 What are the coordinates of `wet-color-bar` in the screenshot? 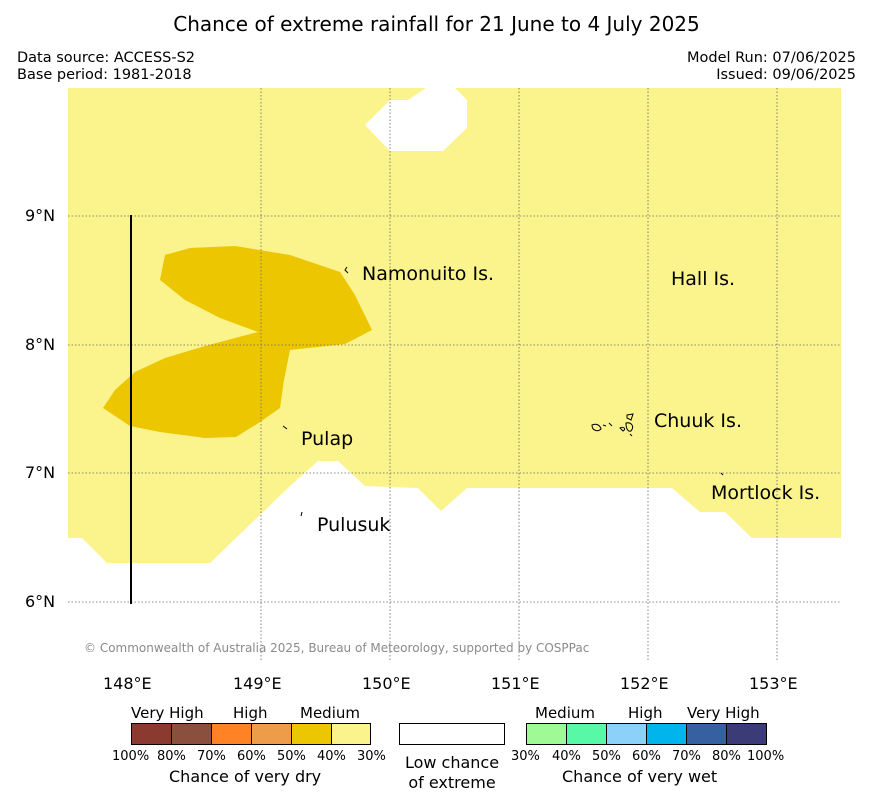 It's located at (646, 734).